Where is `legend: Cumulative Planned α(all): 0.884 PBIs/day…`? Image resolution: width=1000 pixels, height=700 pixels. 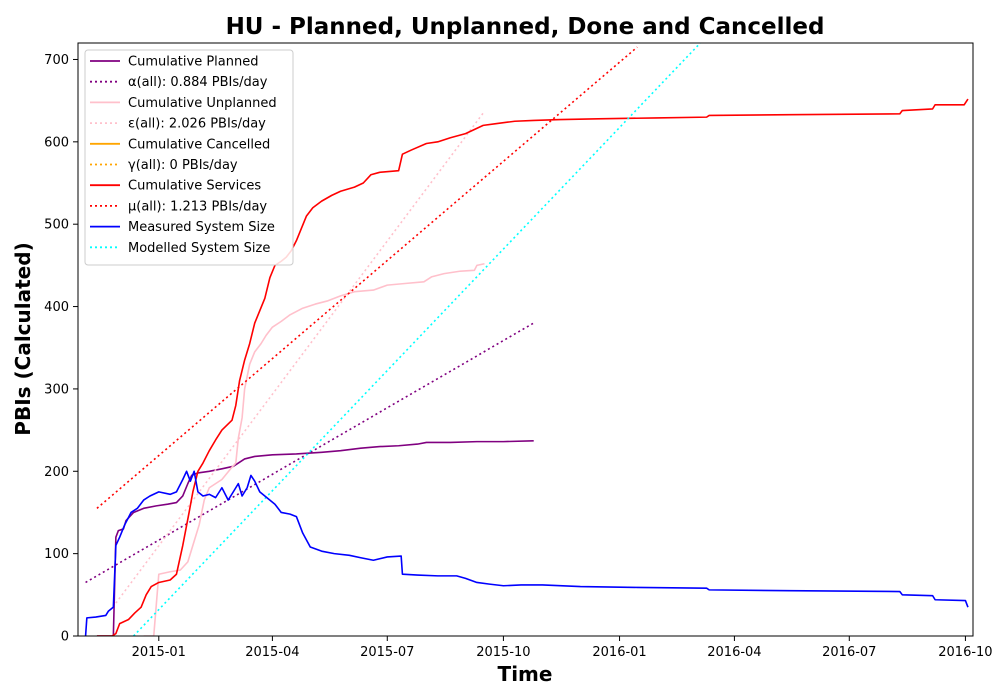 legend: Cumulative Planned α(all): 0.884 PBIs/day… is located at coordinates (189, 157).